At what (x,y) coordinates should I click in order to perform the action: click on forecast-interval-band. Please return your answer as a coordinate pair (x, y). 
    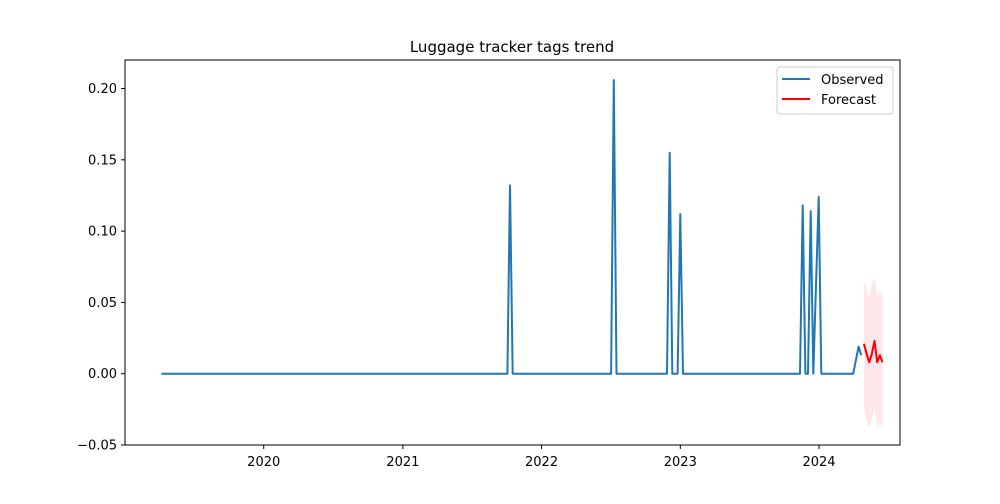
    Looking at the image, I should click on (873, 353).